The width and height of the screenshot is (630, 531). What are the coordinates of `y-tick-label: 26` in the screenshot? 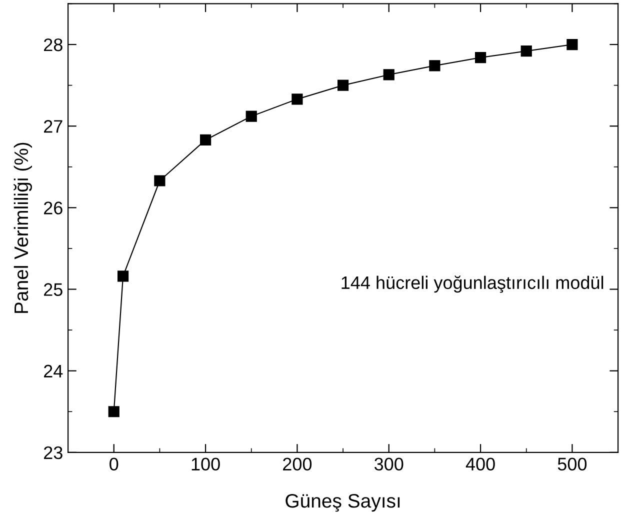 It's located at (53, 208).